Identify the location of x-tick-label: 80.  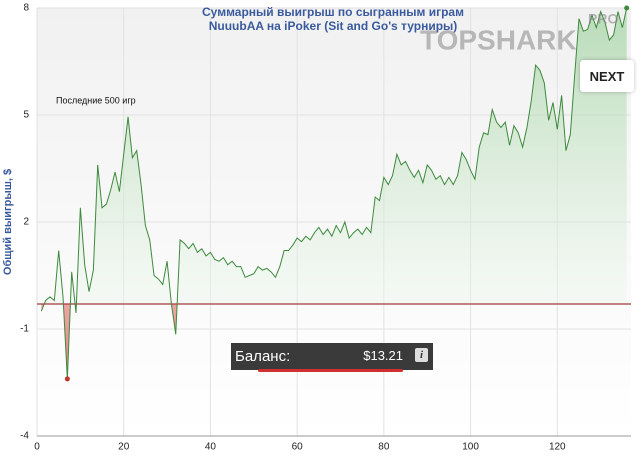
(384, 447).